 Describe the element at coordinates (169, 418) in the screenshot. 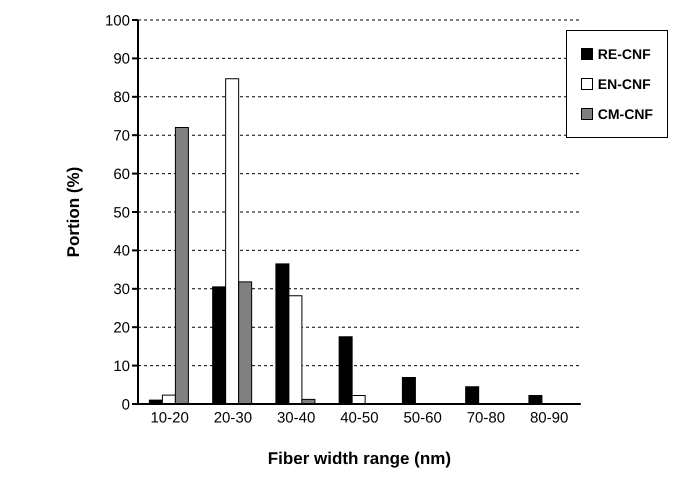

I see `x-tick-label: 10-20` at that location.